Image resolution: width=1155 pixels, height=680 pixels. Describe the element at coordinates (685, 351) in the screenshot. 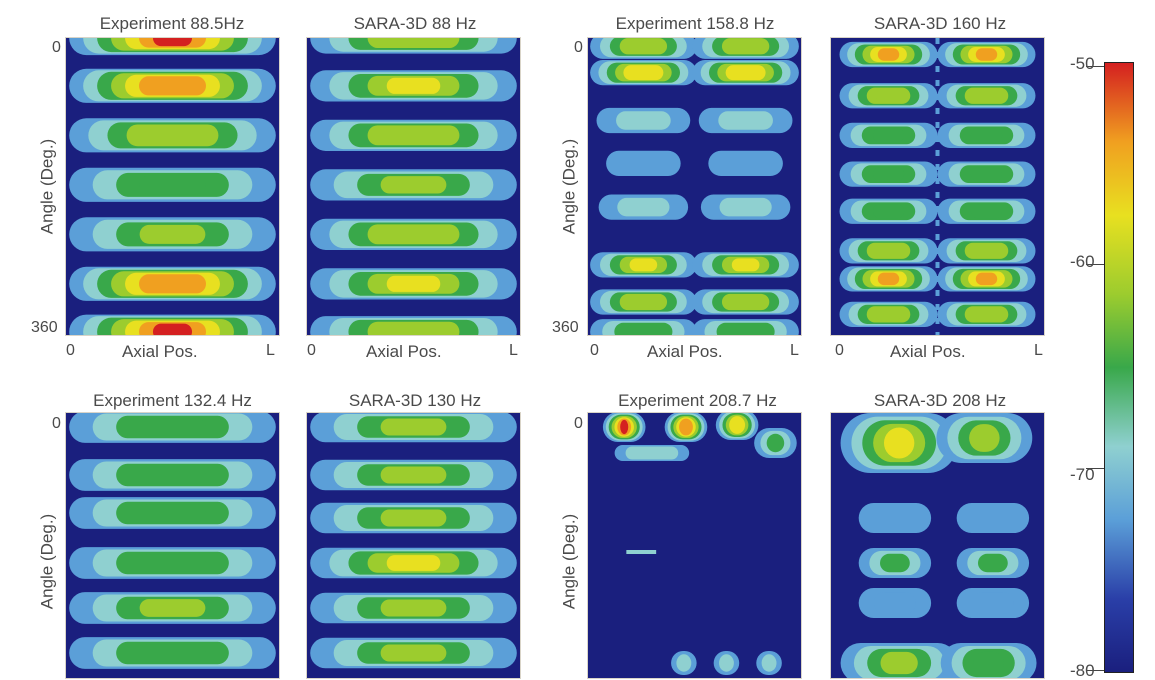

I see `x-axis-label-p3: Axial Pos.` at that location.